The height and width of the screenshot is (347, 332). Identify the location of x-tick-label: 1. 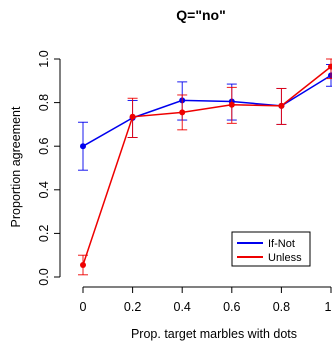
(328, 307).